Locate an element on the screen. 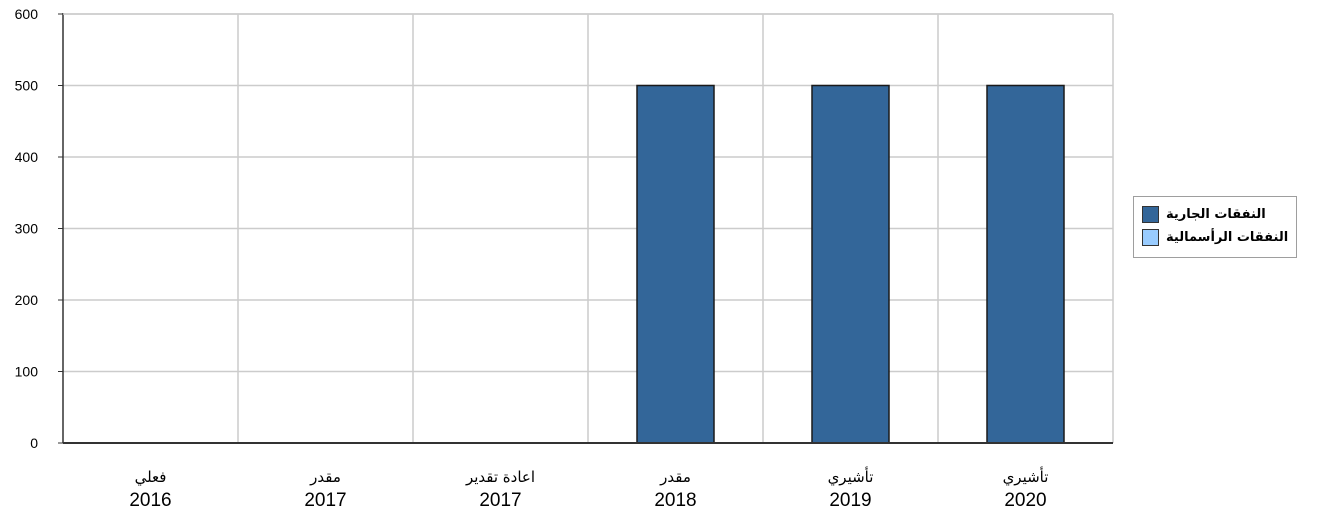 This screenshot has width=1319, height=521. y-tick-label: 0 is located at coordinates (34, 443).